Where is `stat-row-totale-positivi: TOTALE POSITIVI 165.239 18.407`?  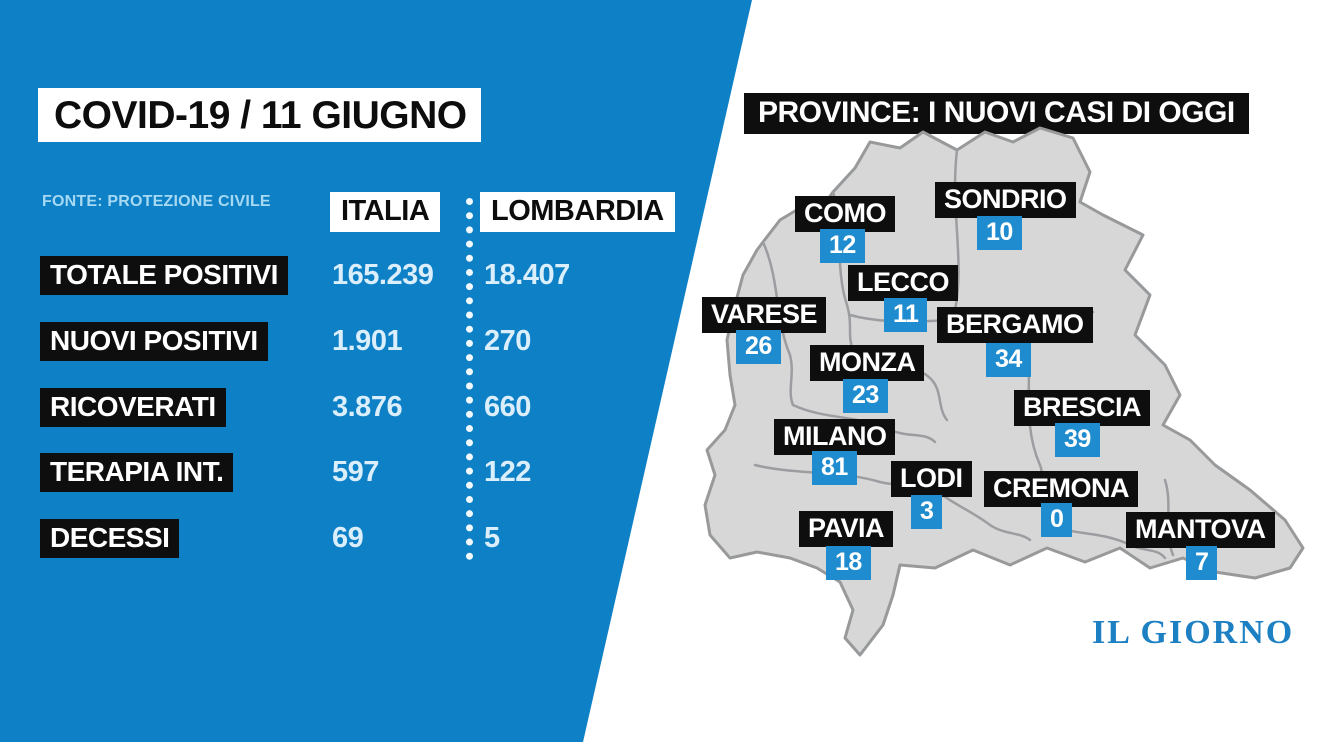 stat-row-totale-positivi: TOTALE POSITIVI 165.239 18.407 is located at coordinates (370, 276).